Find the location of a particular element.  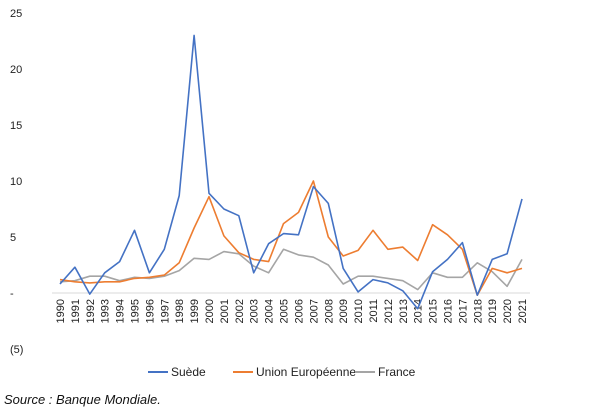

x-tick-label: 1991 is located at coordinates (76, 311).